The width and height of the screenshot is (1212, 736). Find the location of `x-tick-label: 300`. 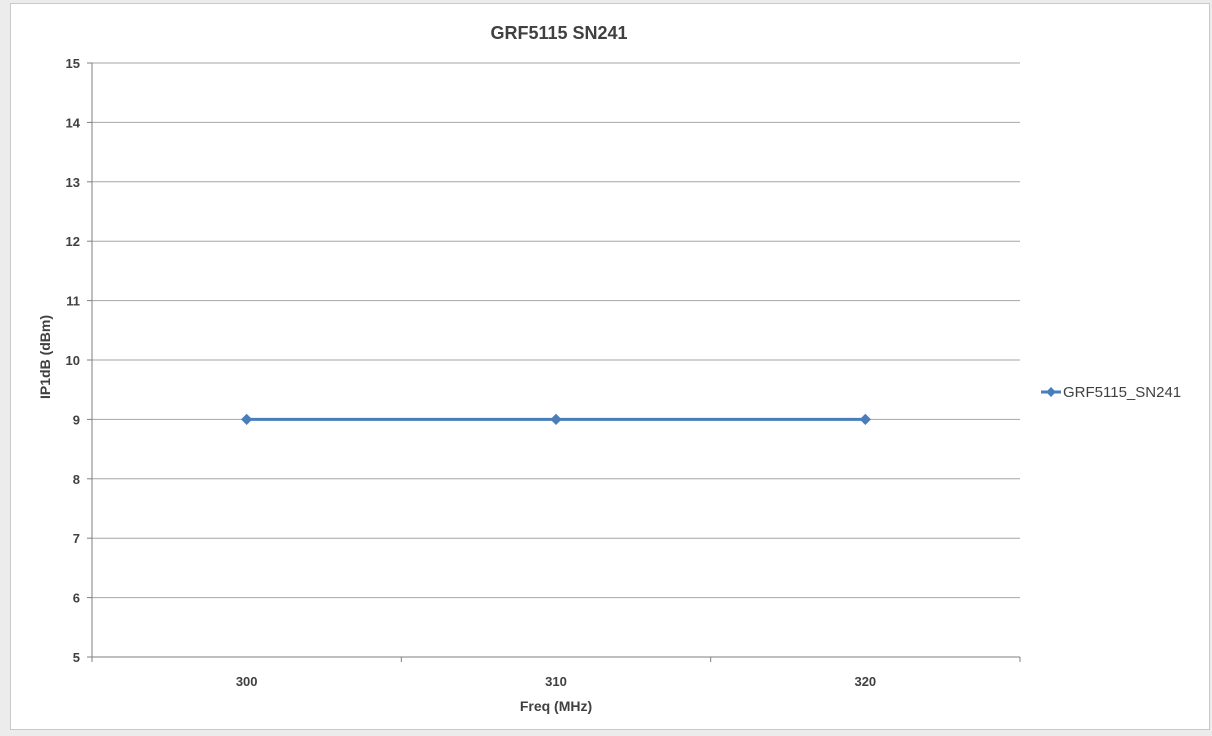

x-tick-label: 300 is located at coordinates (247, 681).